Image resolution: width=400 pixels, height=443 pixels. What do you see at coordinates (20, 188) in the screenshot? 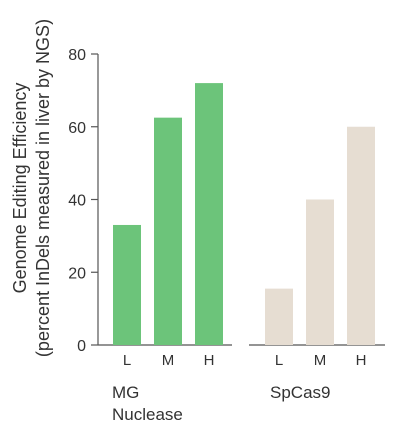
I see `y-axis-title-line1: Genome Editing Efficiency` at bounding box center [20, 188].